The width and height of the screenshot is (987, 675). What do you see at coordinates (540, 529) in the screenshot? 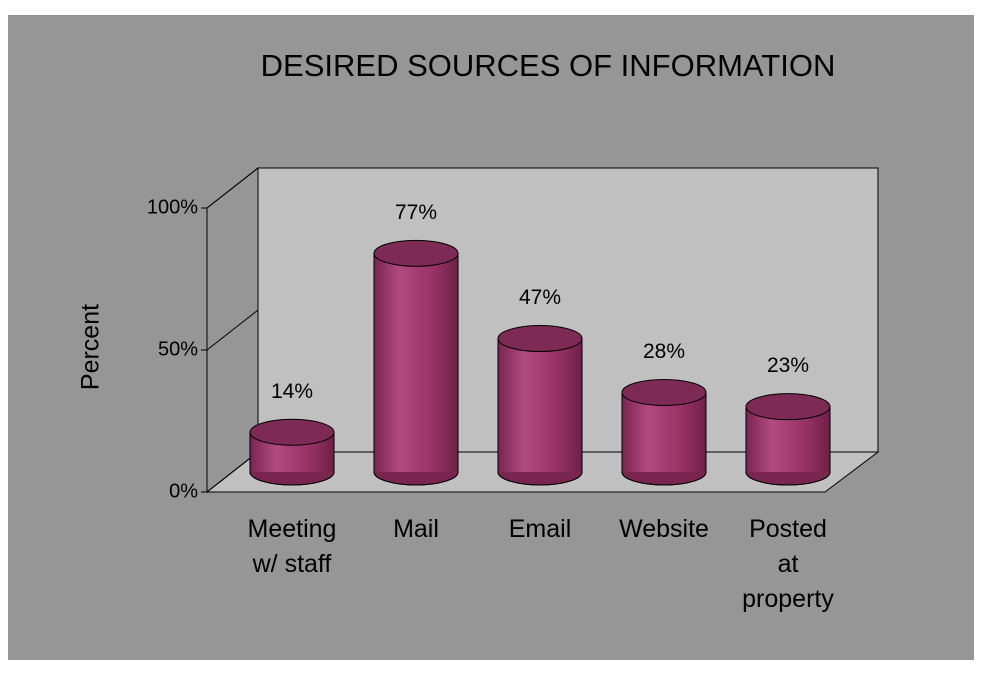
I see `x-tick-label: Email` at bounding box center [540, 529].